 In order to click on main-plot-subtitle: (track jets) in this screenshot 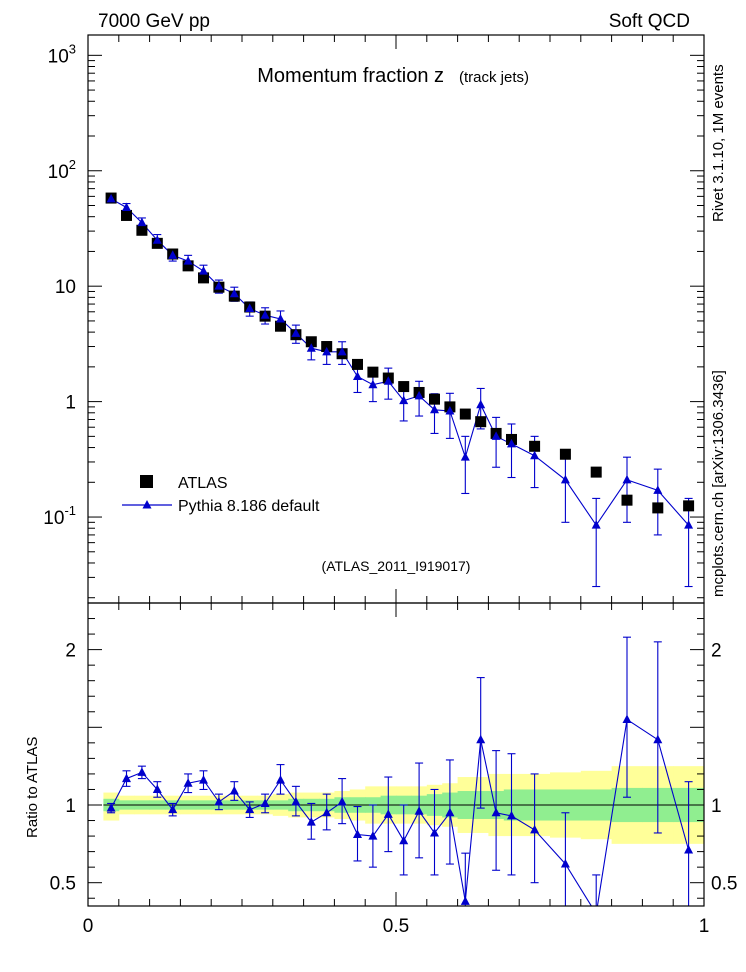, I will do `click(494, 77)`.